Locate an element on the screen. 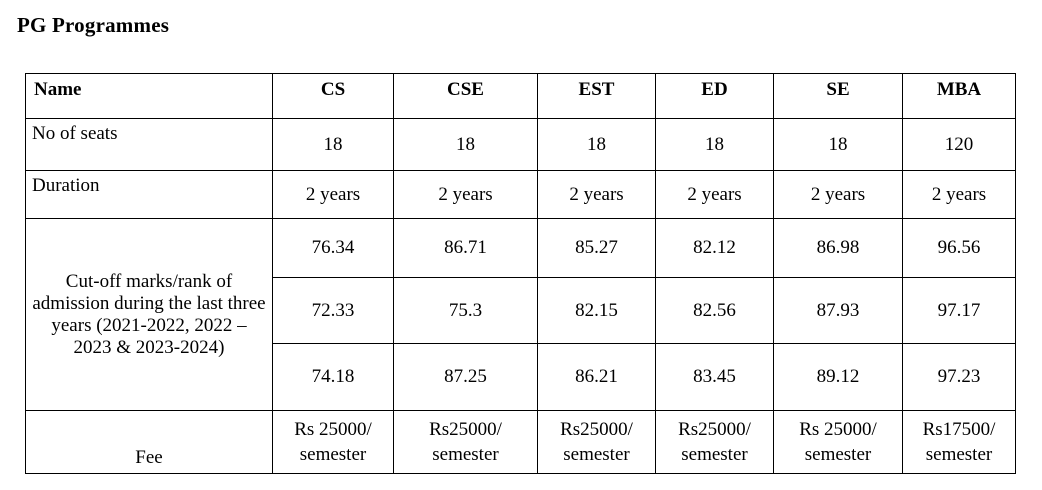 The height and width of the screenshot is (490, 1042). cell-cutoff1-cs: 76.34 is located at coordinates (333, 248).